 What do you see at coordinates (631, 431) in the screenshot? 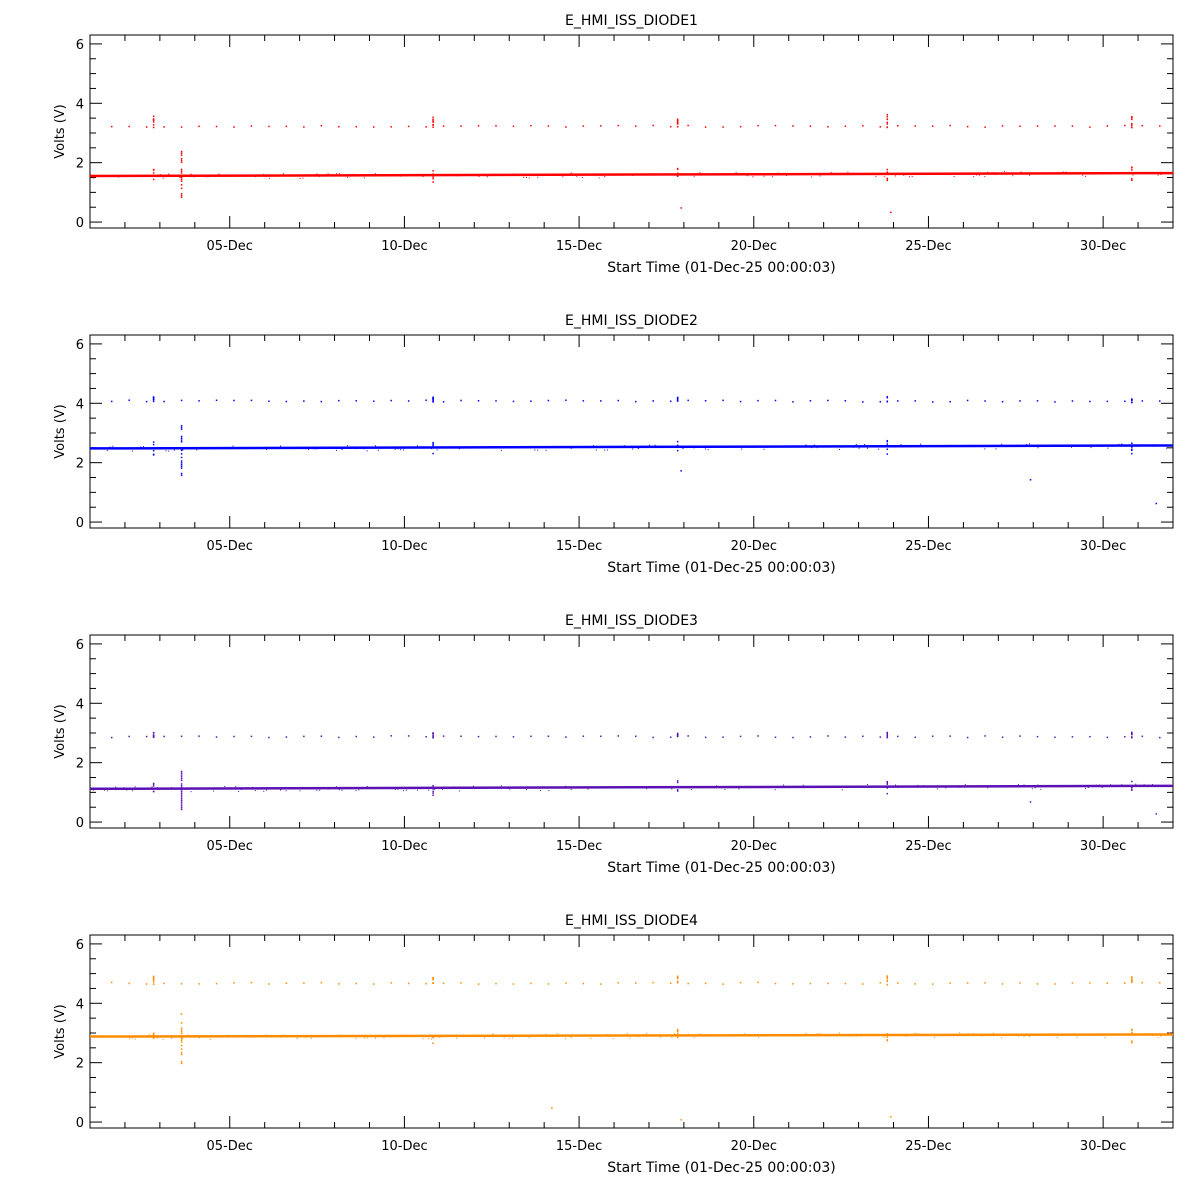
I see `plot-frame` at bounding box center [631, 431].